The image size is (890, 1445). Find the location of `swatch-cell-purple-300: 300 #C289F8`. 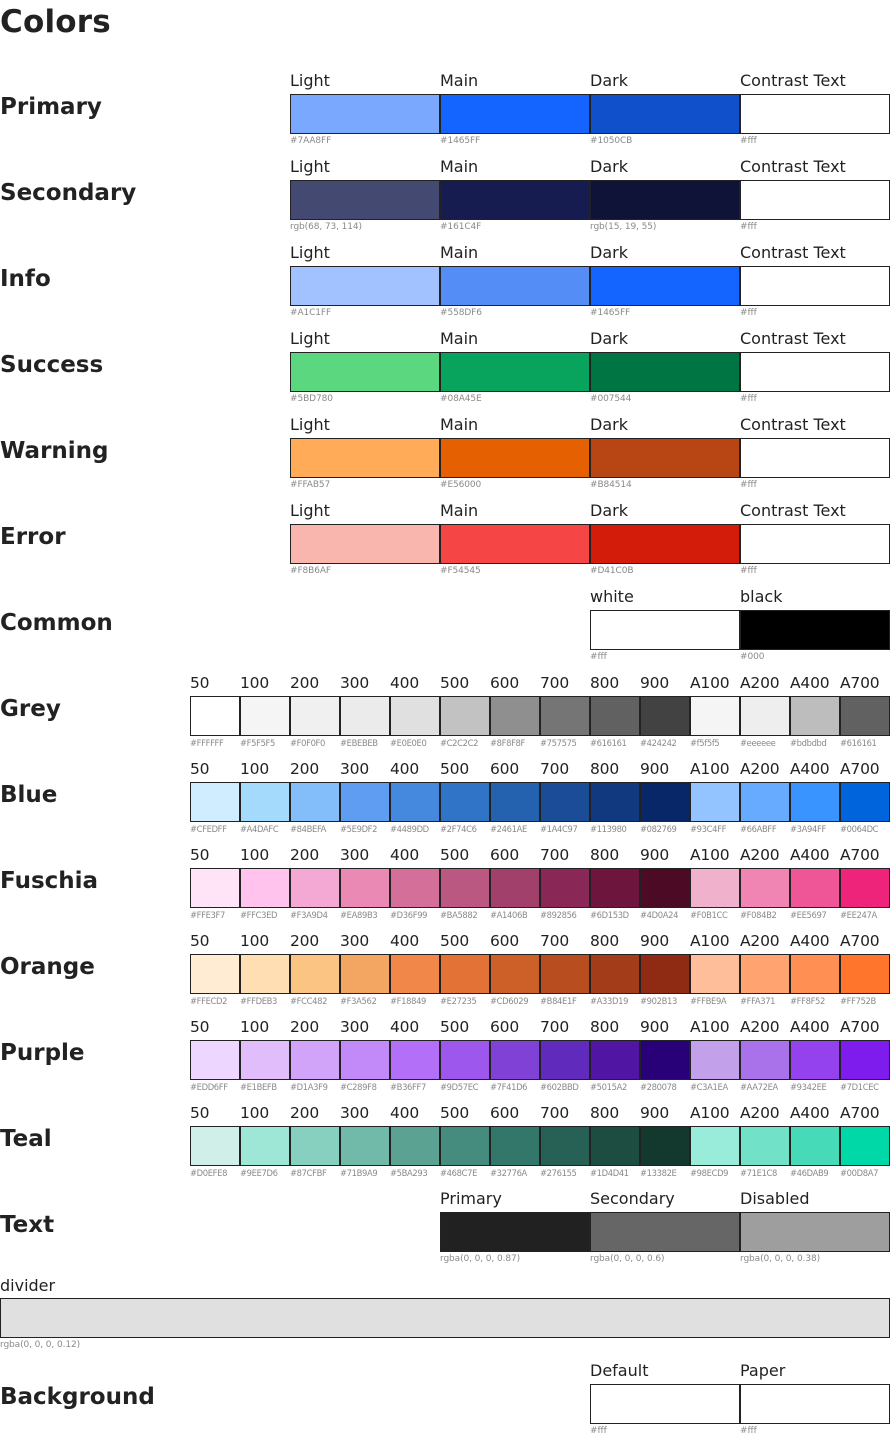

swatch-cell-purple-300: 300 #C289F8 is located at coordinates (365, 1058).